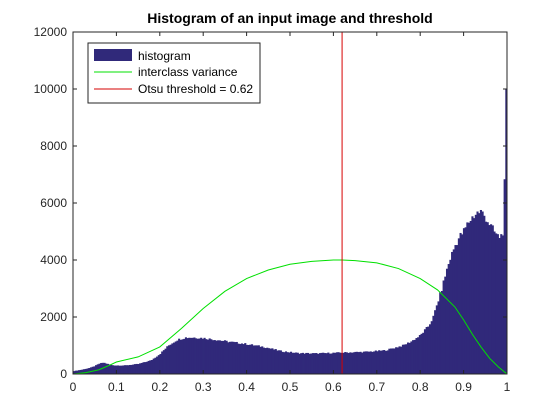  I want to click on y-tick-label: 6000, so click(53, 203).